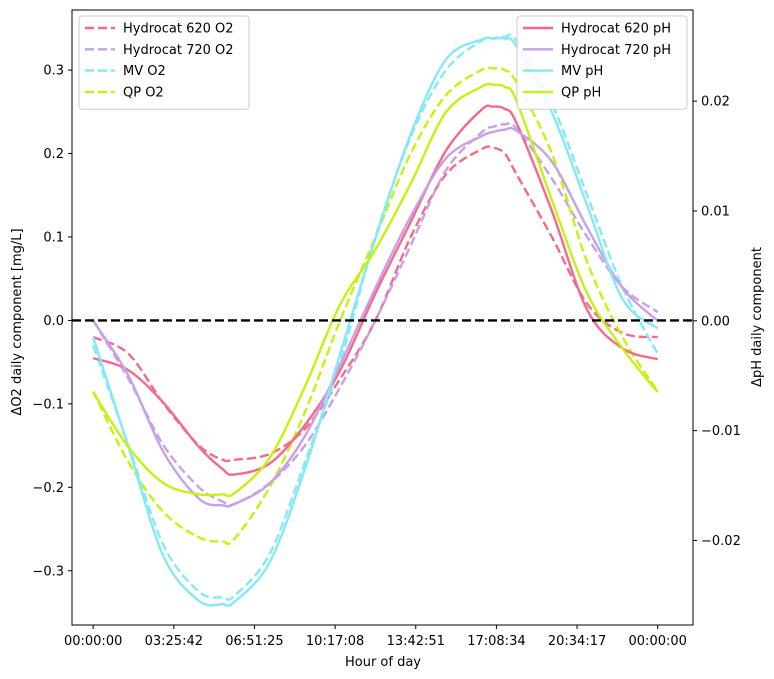  I want to click on x-tick-label: 03:25:42, so click(174, 641).